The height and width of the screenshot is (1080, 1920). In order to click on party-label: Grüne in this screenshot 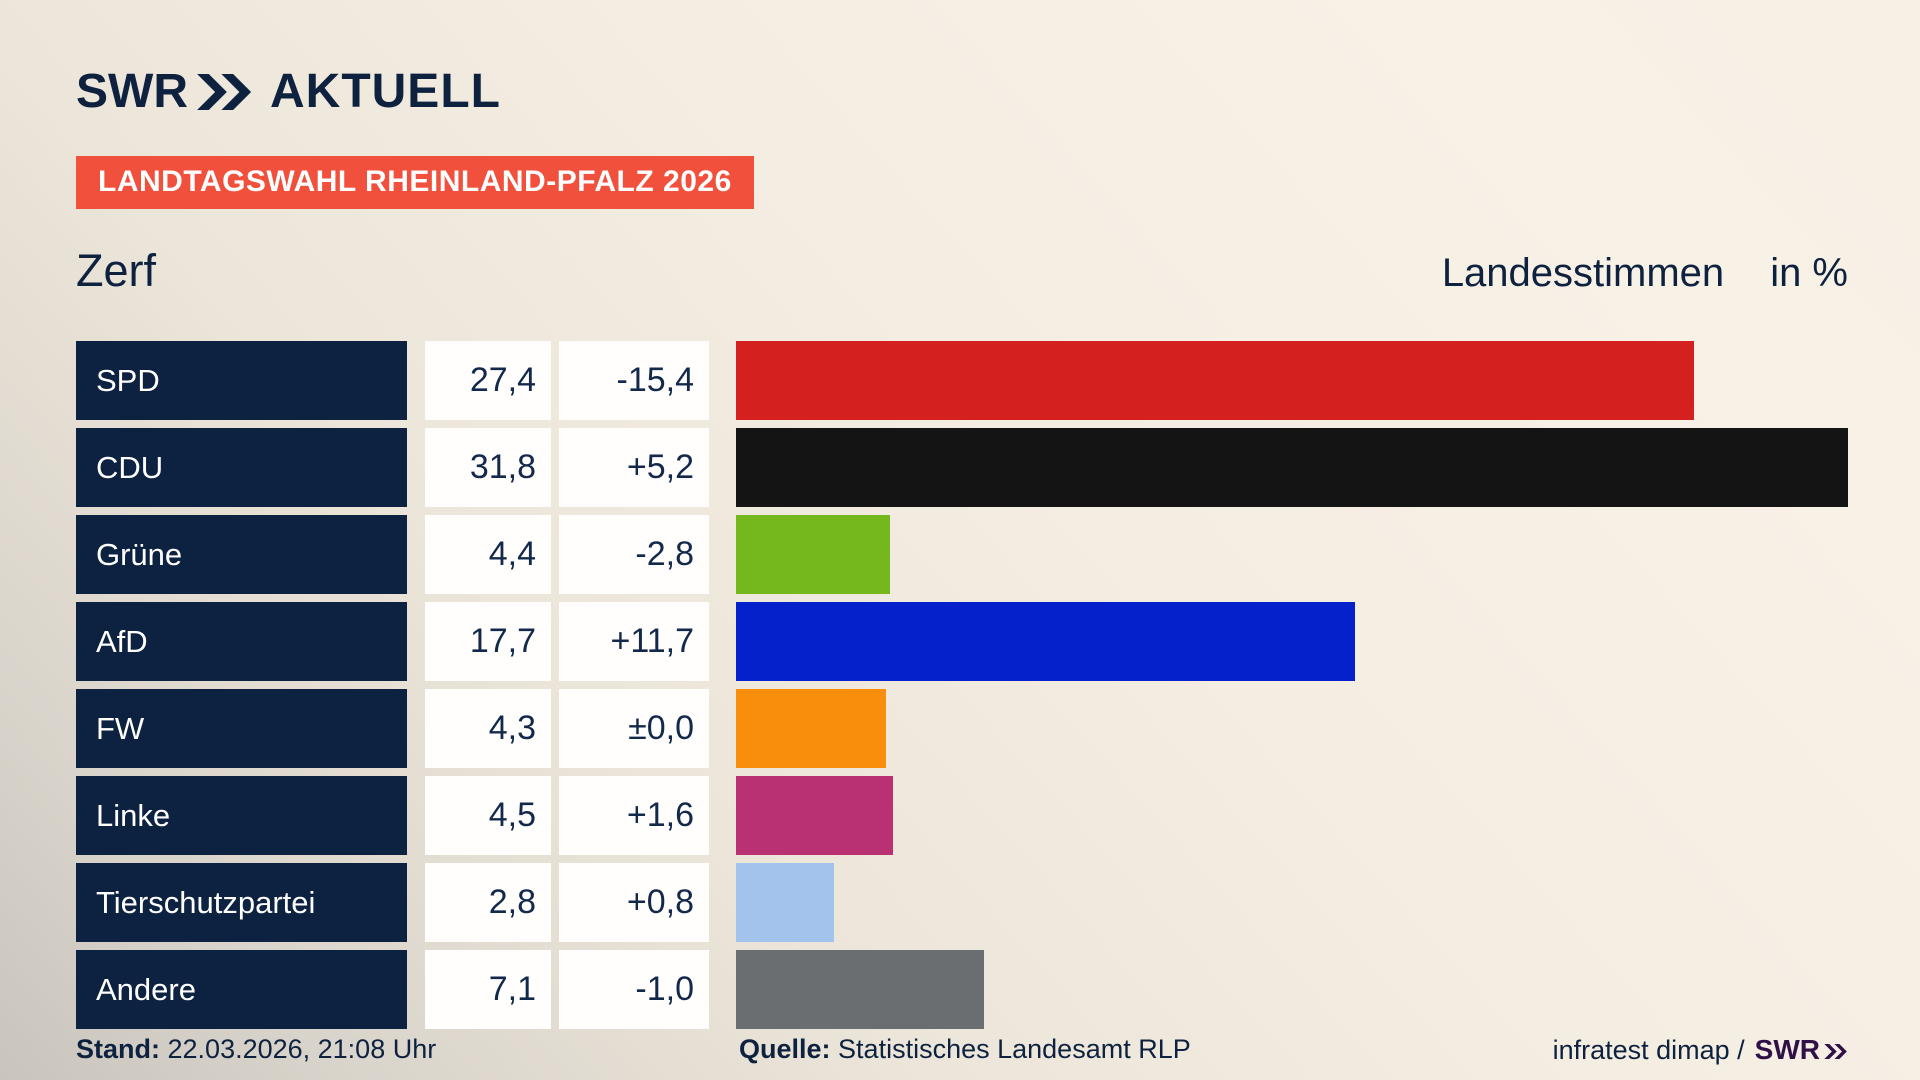, I will do `click(241, 554)`.